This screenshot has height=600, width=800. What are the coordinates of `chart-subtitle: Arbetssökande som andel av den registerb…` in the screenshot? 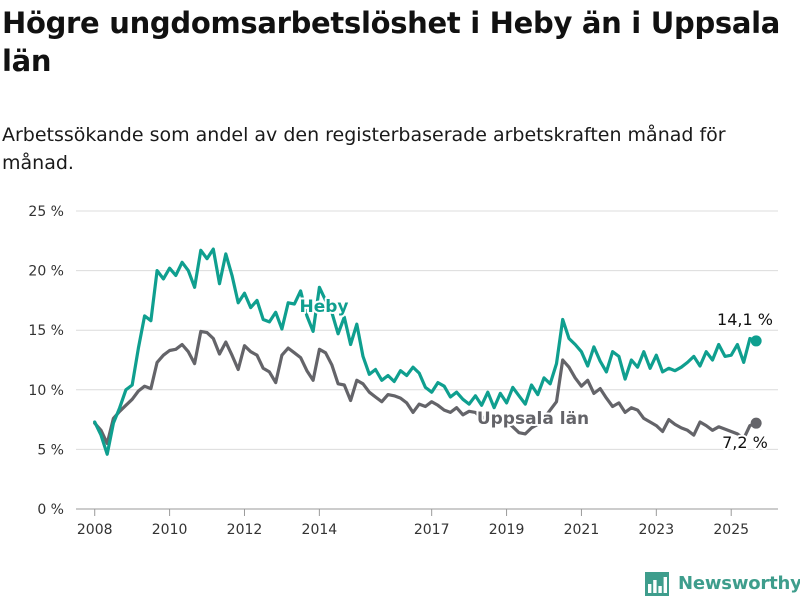 It's located at (364, 149).